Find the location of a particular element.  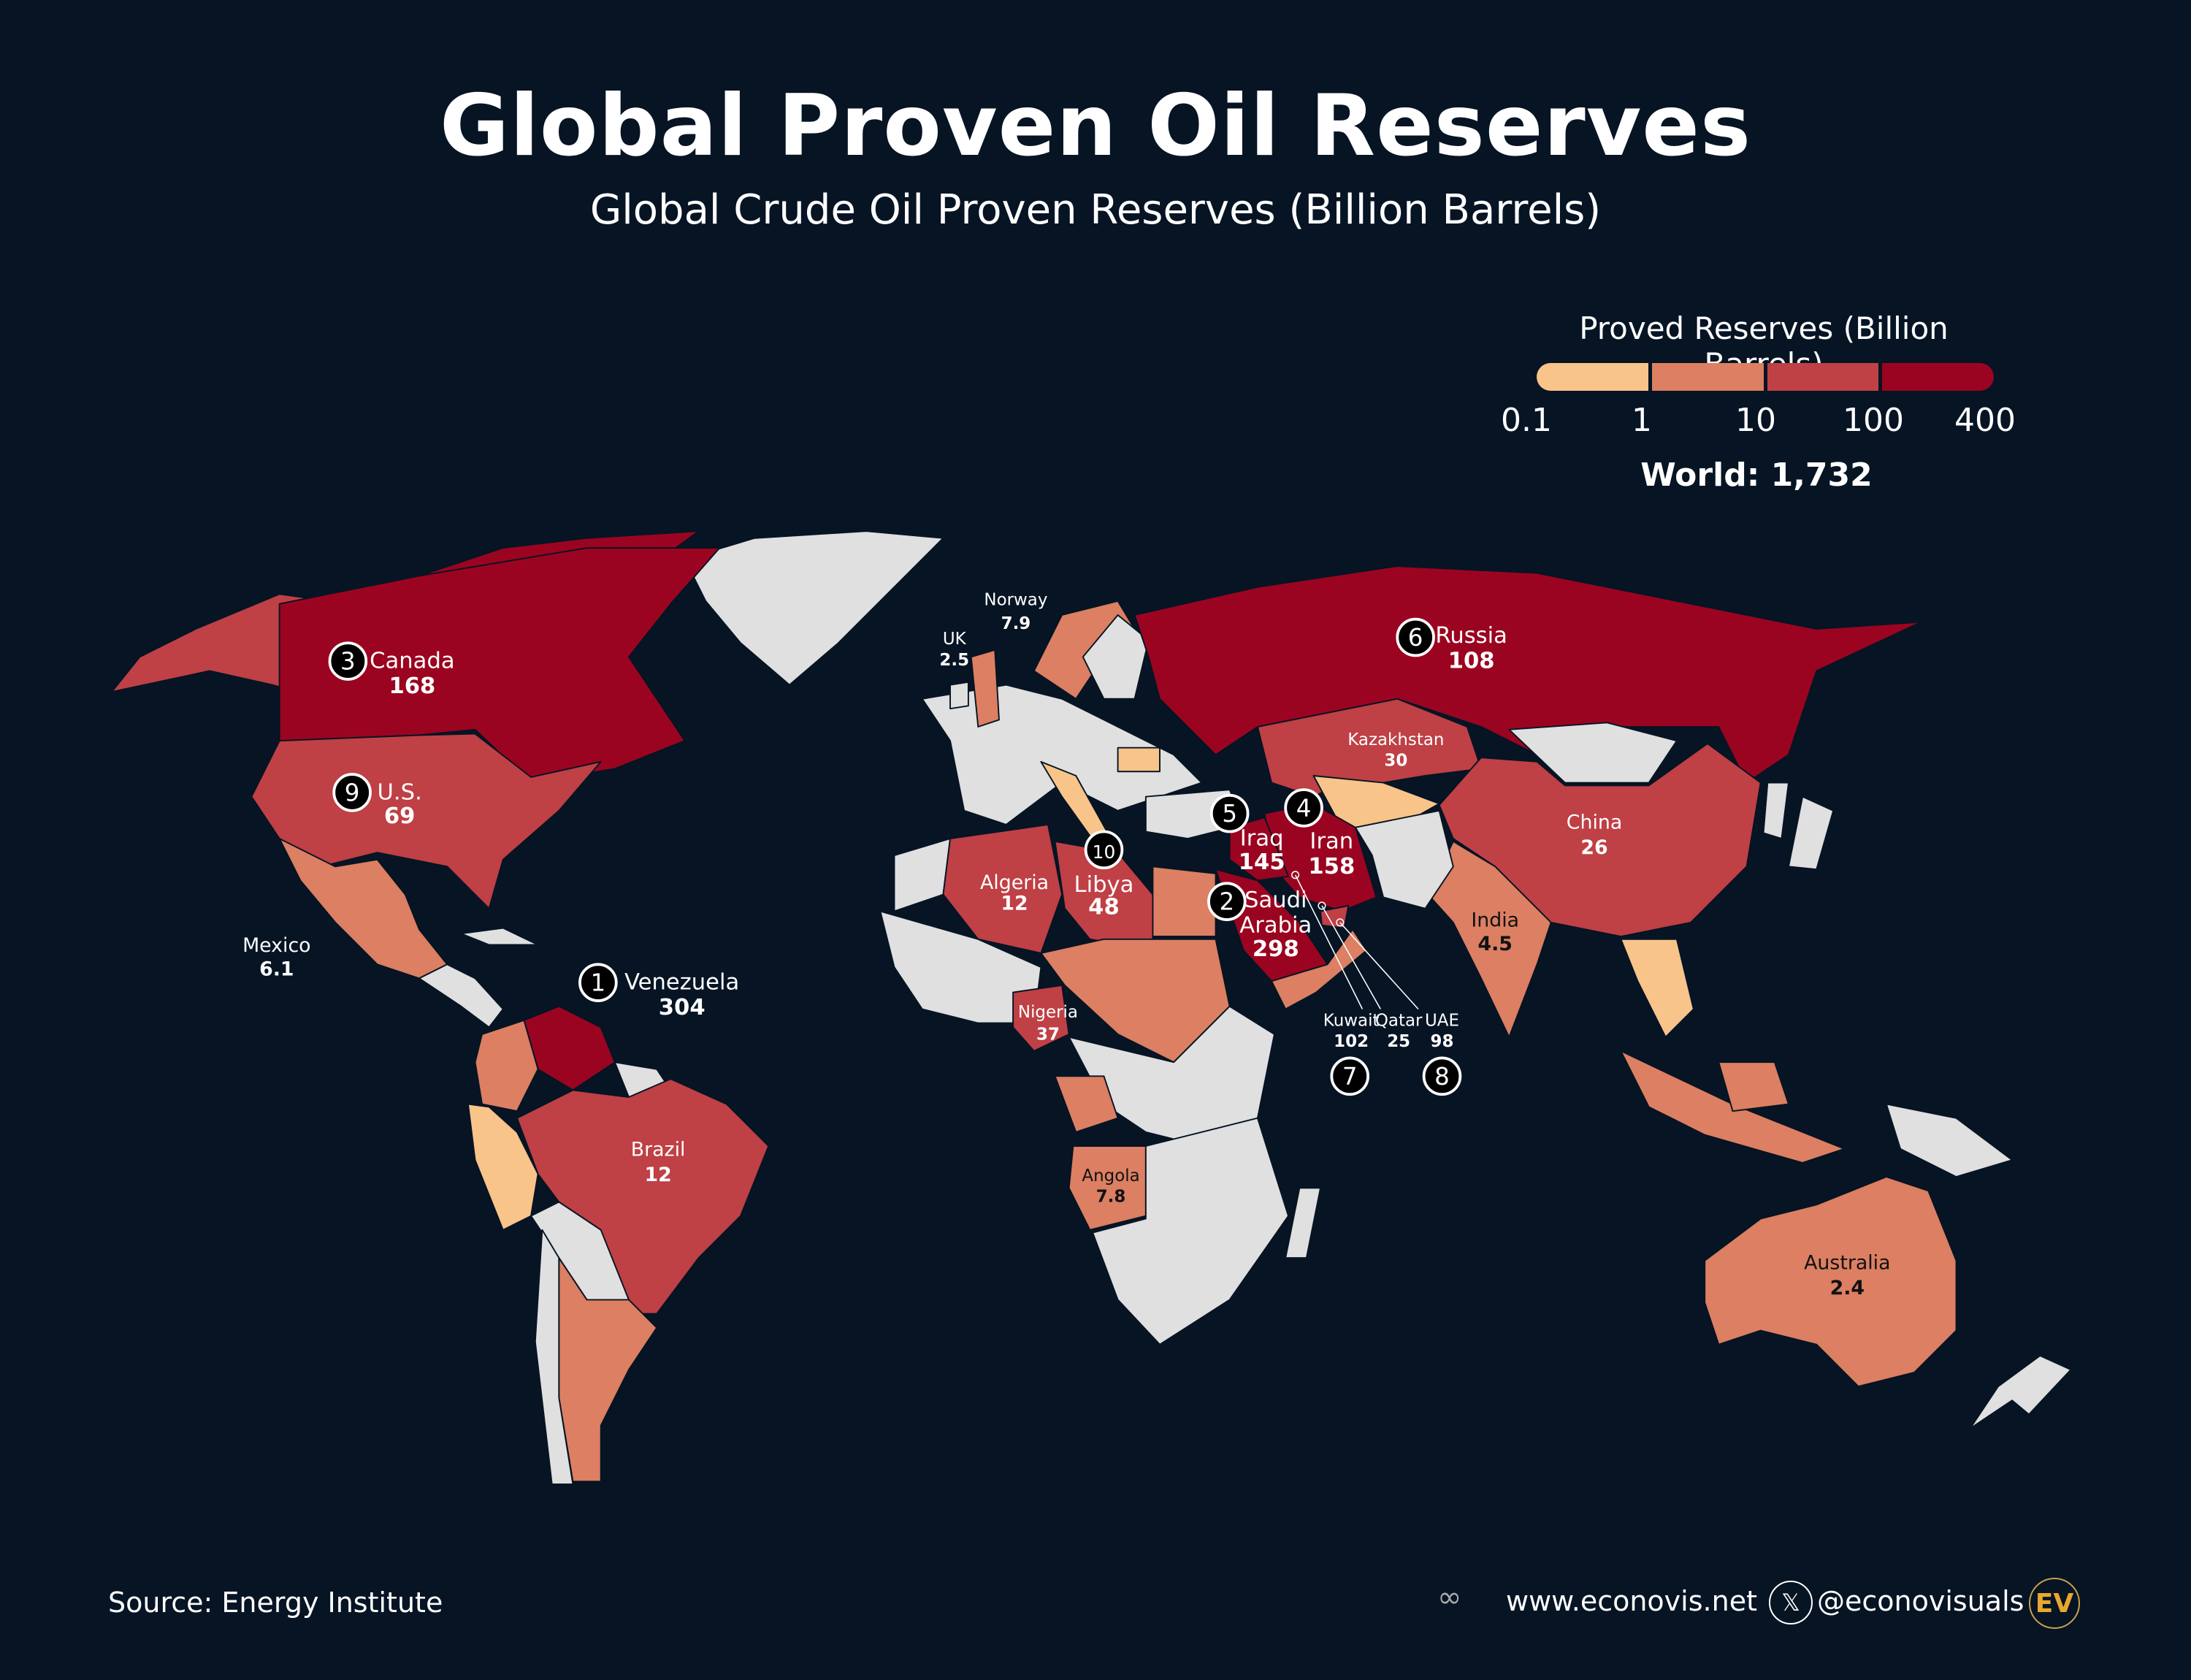

country-value: 304 is located at coordinates (682, 1007).